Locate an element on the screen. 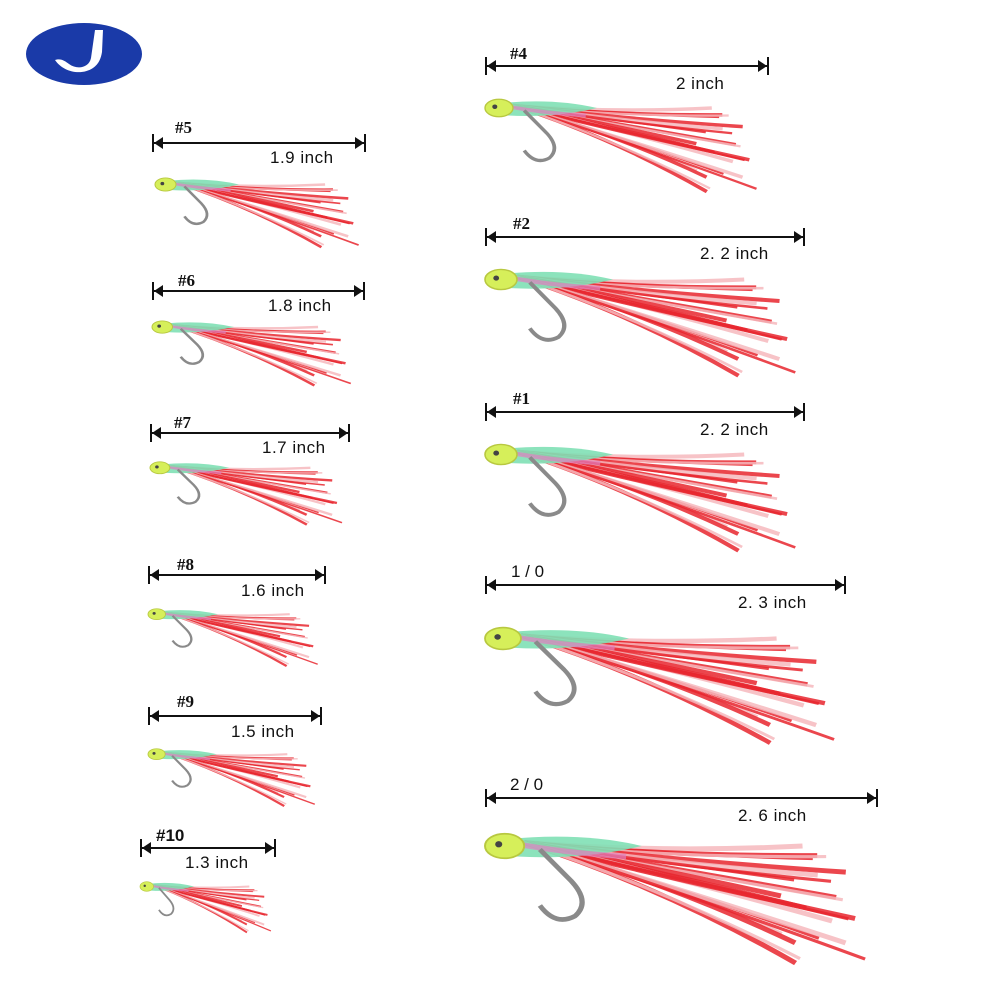 The image size is (1001, 1001). length-label: 1.6 inch is located at coordinates (273, 590).